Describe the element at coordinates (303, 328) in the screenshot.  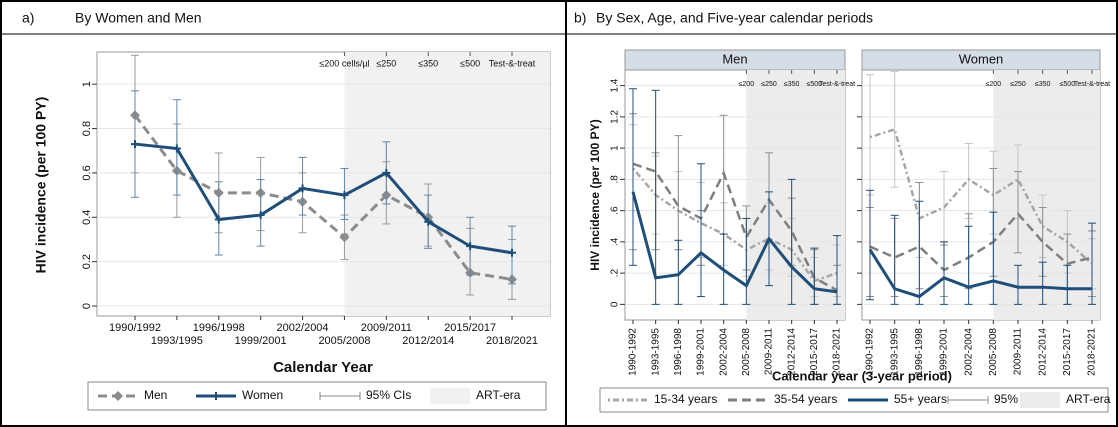
I see `x-tick-label: 2002/2004` at that location.